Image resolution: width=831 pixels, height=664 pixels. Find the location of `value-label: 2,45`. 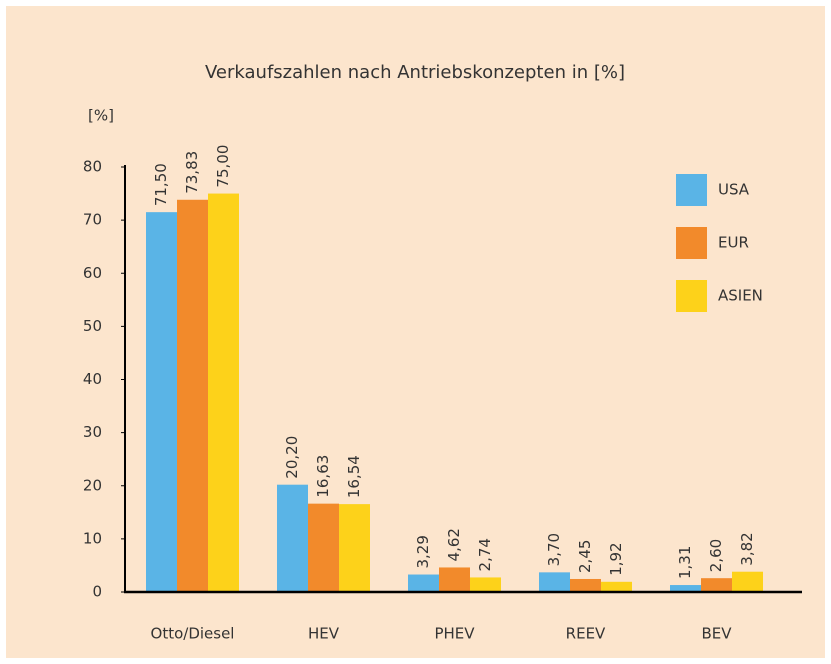

value-label: 2,45 is located at coordinates (585, 556).